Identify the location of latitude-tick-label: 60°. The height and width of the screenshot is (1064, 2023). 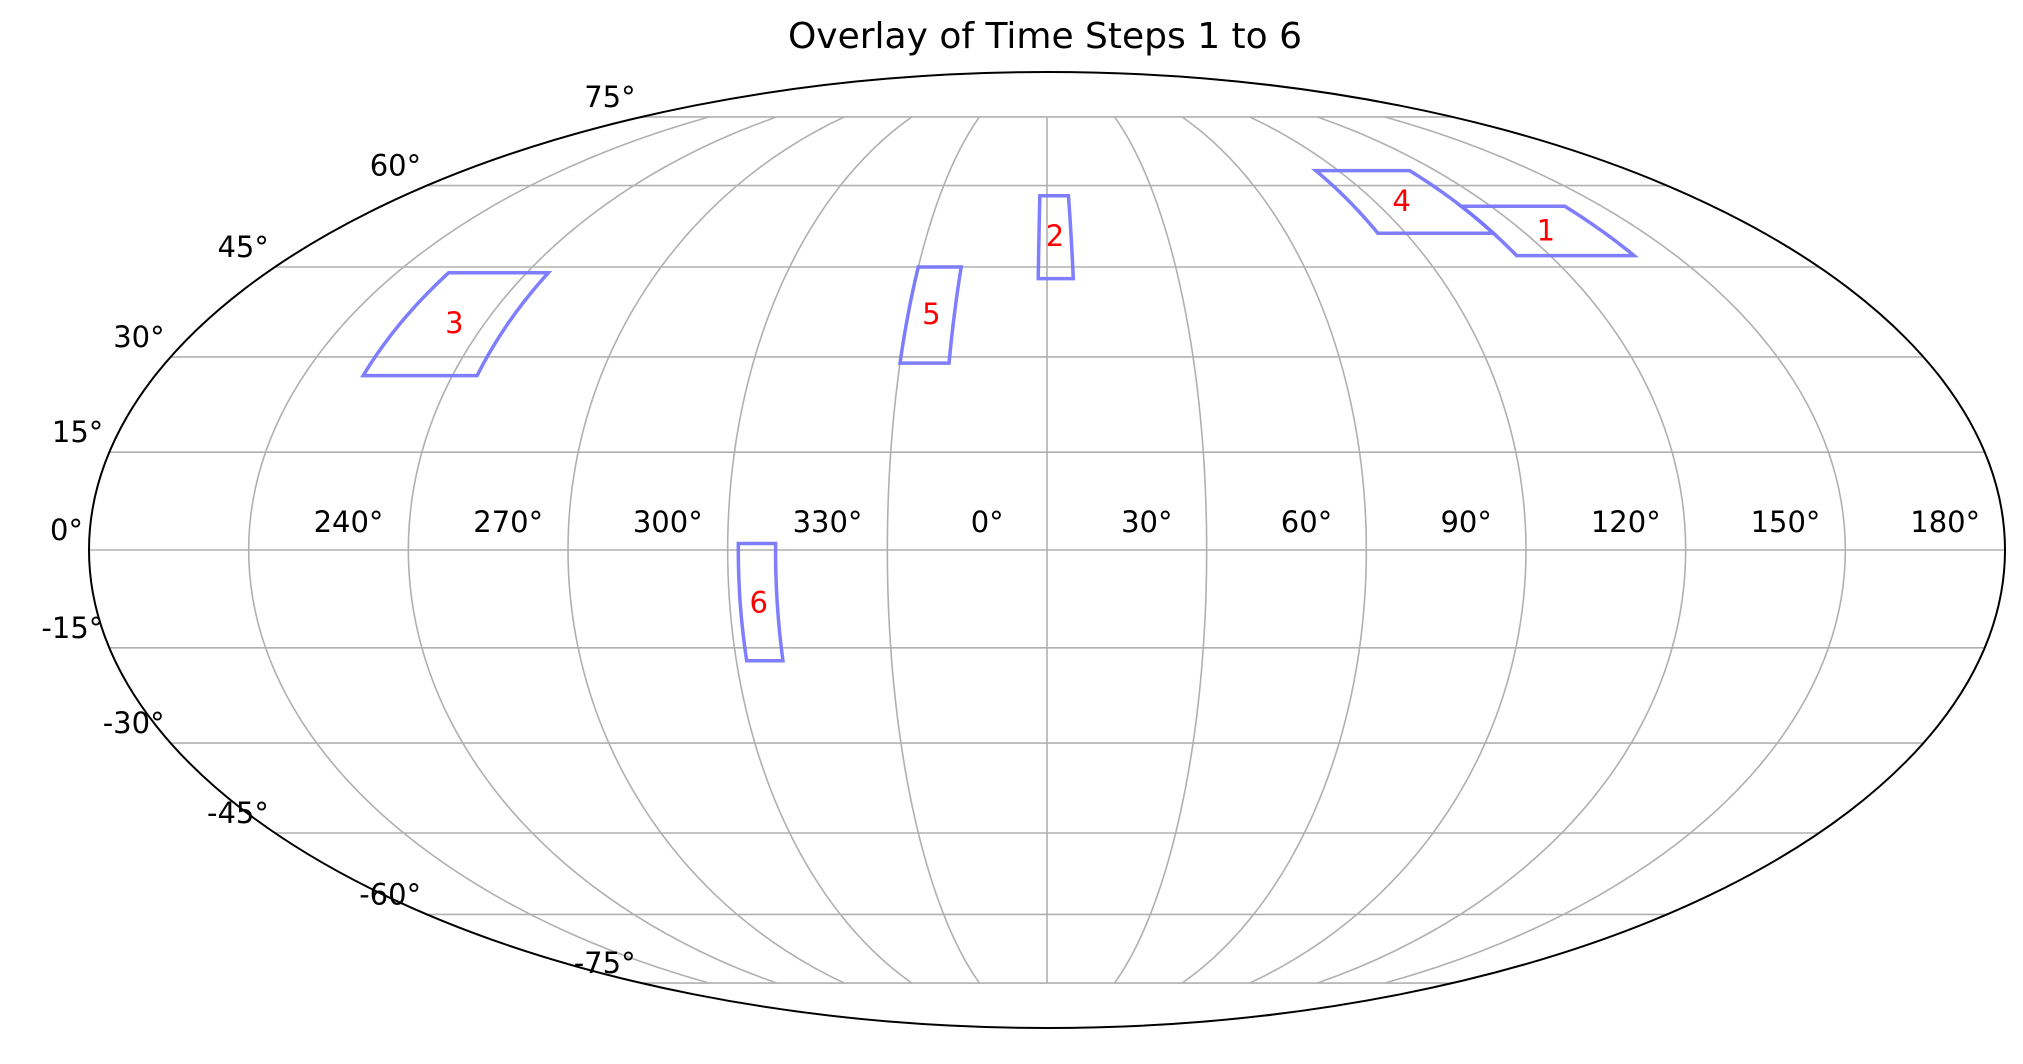
(395, 166).